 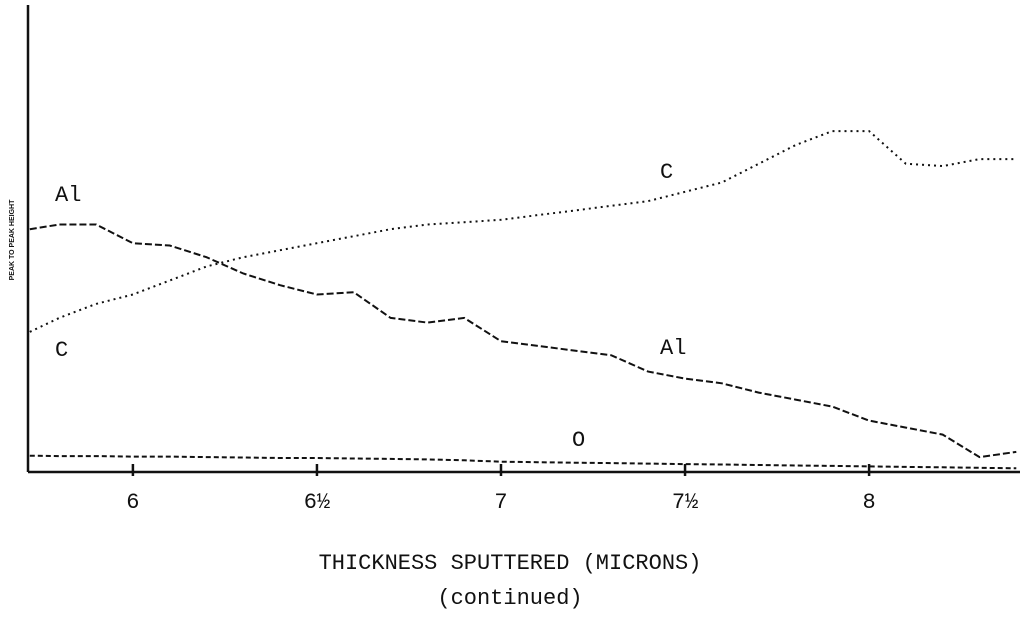 What do you see at coordinates (12, 239) in the screenshot?
I see `y-axis-label: PEAK TO PEAK HEIGHT` at bounding box center [12, 239].